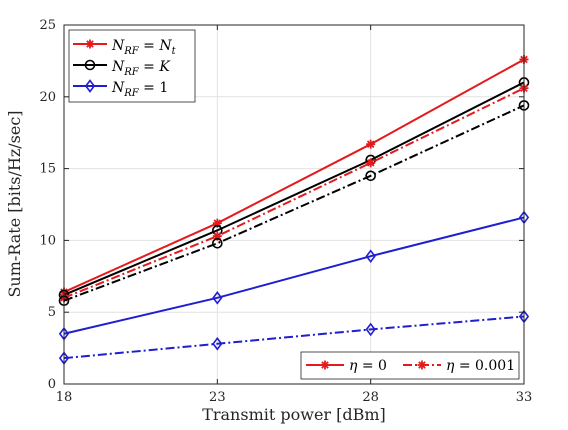 The height and width of the screenshot is (430, 568). Describe the element at coordinates (47, 169) in the screenshot. I see `y-tick-label: 15` at that location.